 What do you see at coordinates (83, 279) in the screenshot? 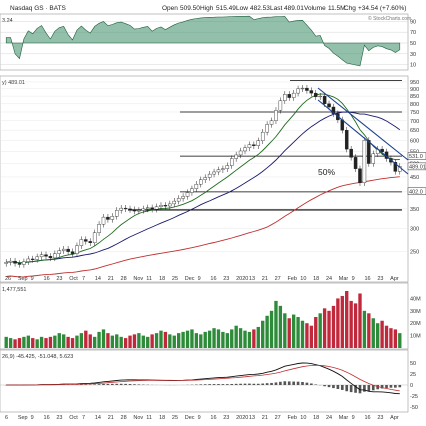
I see `x-tick-label: 7` at bounding box center [83, 279].